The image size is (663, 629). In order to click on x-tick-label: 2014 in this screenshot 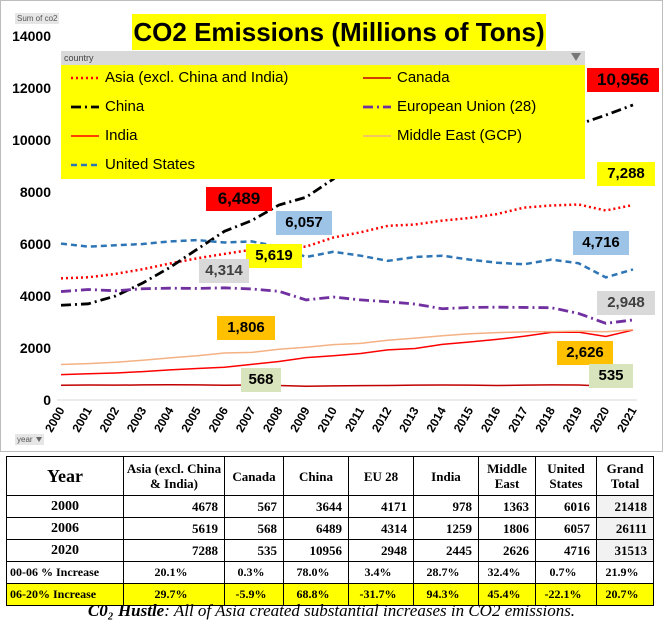, I will do `click(436, 419)`.